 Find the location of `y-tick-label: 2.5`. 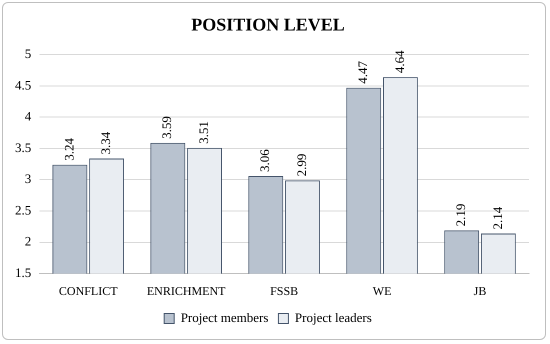

y-tick-label: 2.5 is located at coordinates (23, 210).